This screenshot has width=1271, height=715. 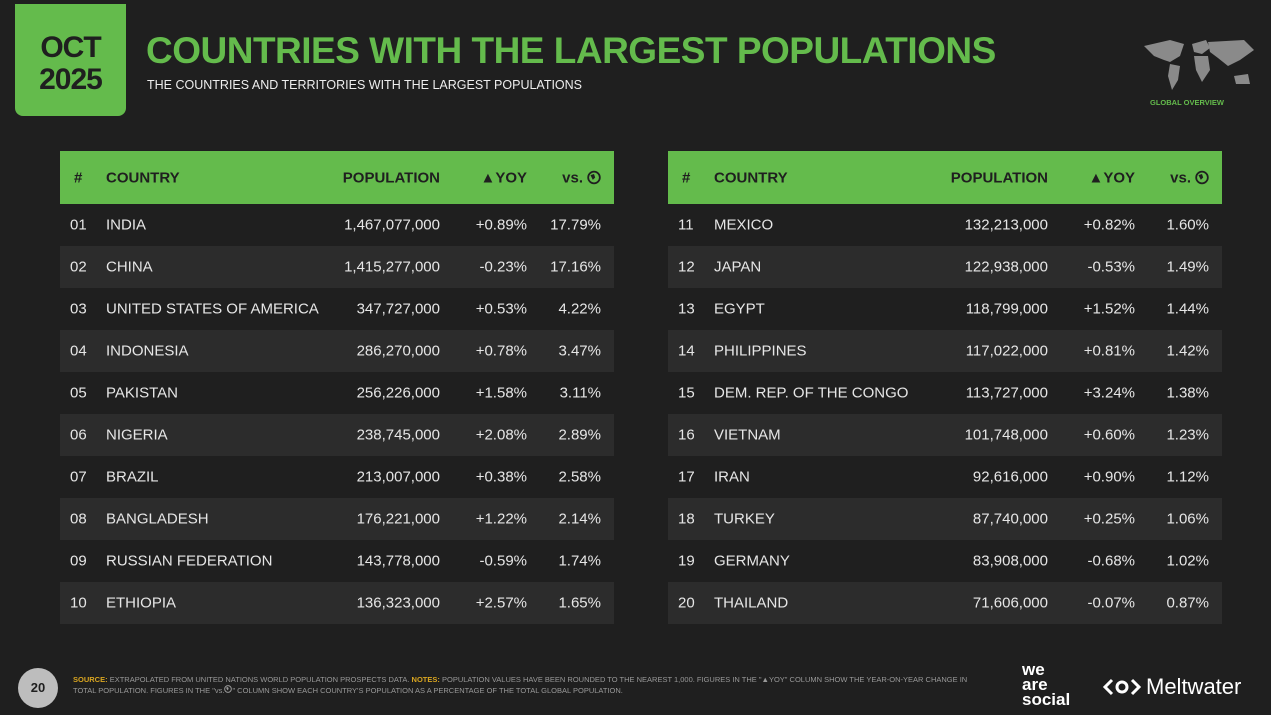 What do you see at coordinates (337, 267) in the screenshot?
I see `table-row: 02 CHINA 1,415,277,000 -0.23% 17.16%` at bounding box center [337, 267].